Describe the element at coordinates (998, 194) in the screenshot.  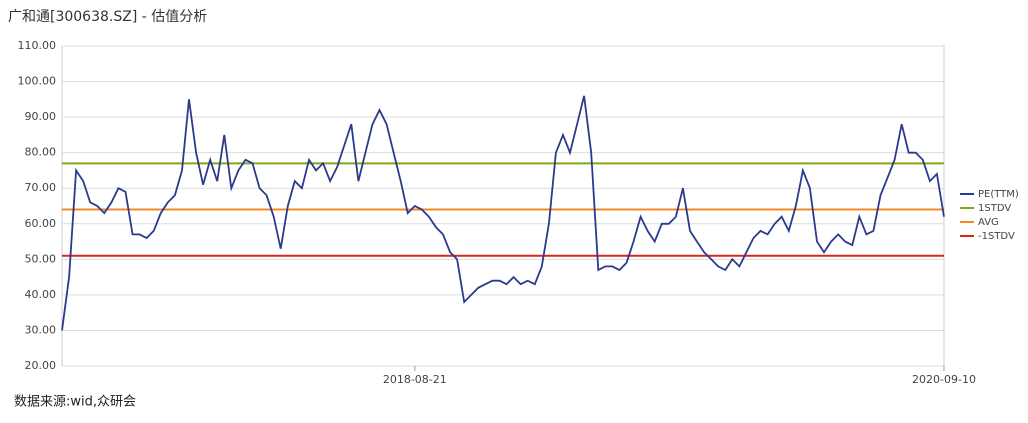
I see `legend-label: PE(TTM)` at that location.